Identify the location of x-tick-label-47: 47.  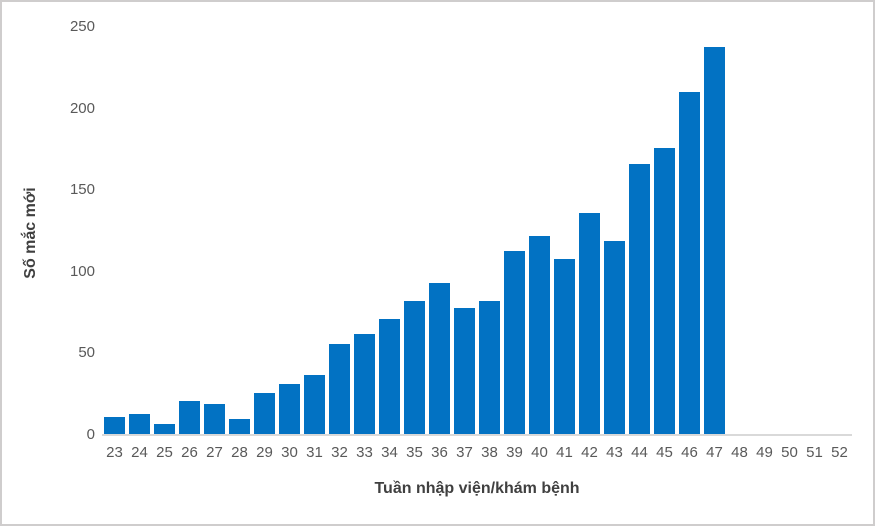
(714, 452).